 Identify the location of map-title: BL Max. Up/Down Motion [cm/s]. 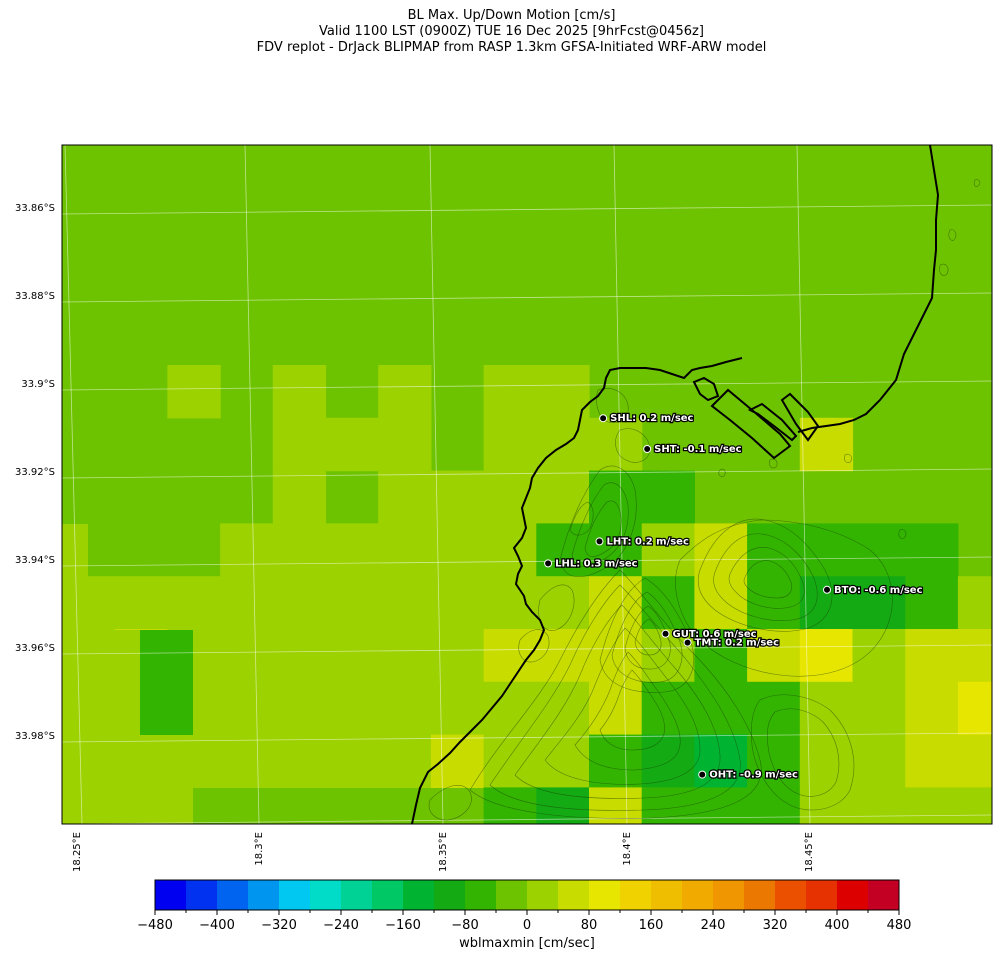
(511, 15).